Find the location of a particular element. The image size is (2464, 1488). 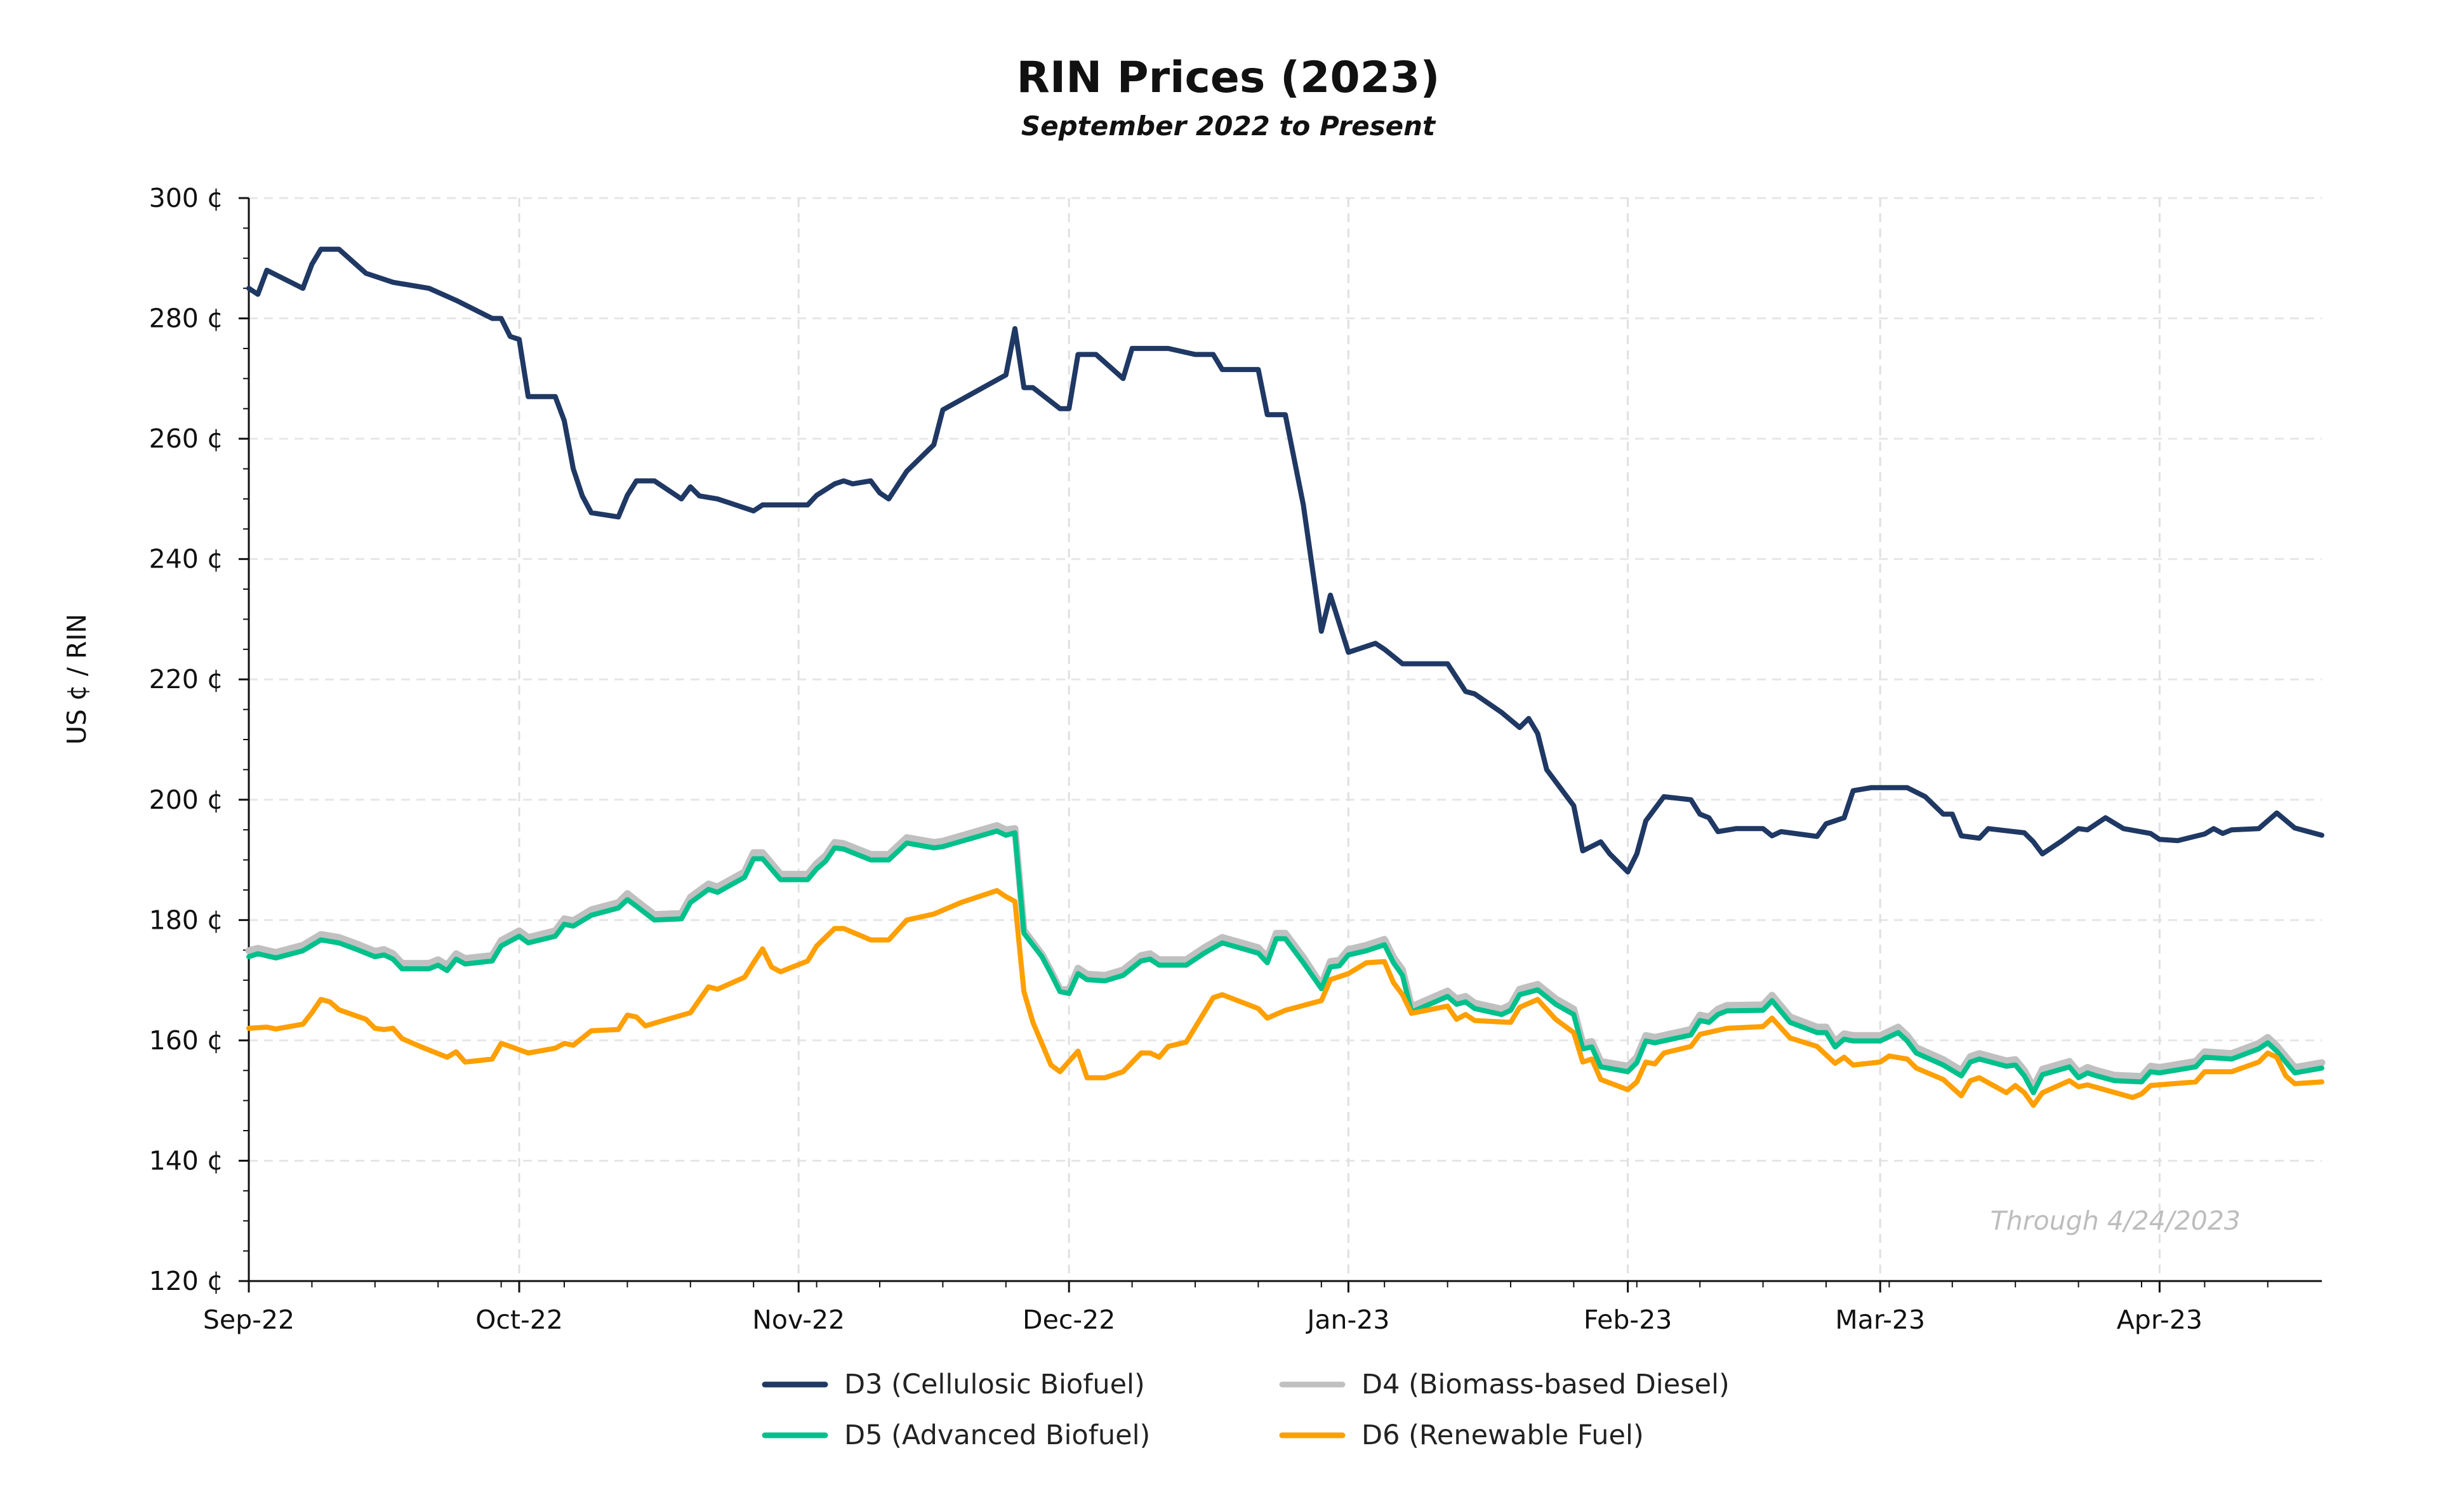

legend-item: D6 (Renewable Fuel) is located at coordinates (1461, 1435).